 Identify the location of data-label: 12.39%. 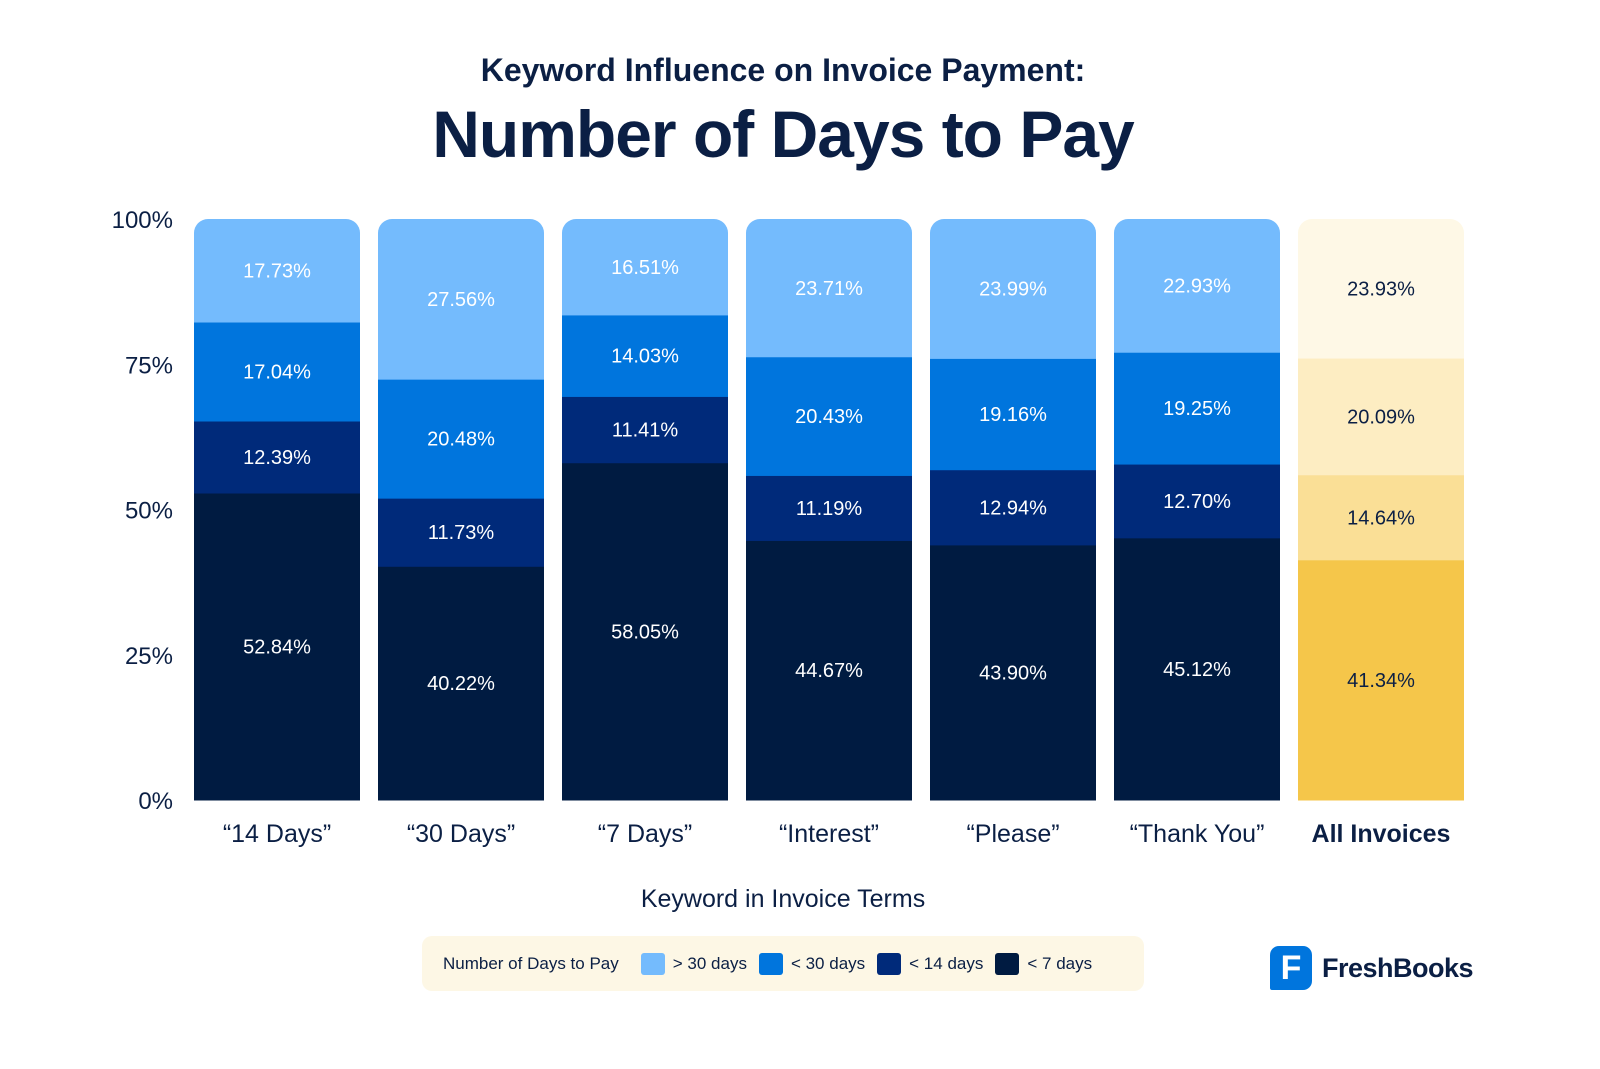
(277, 458).